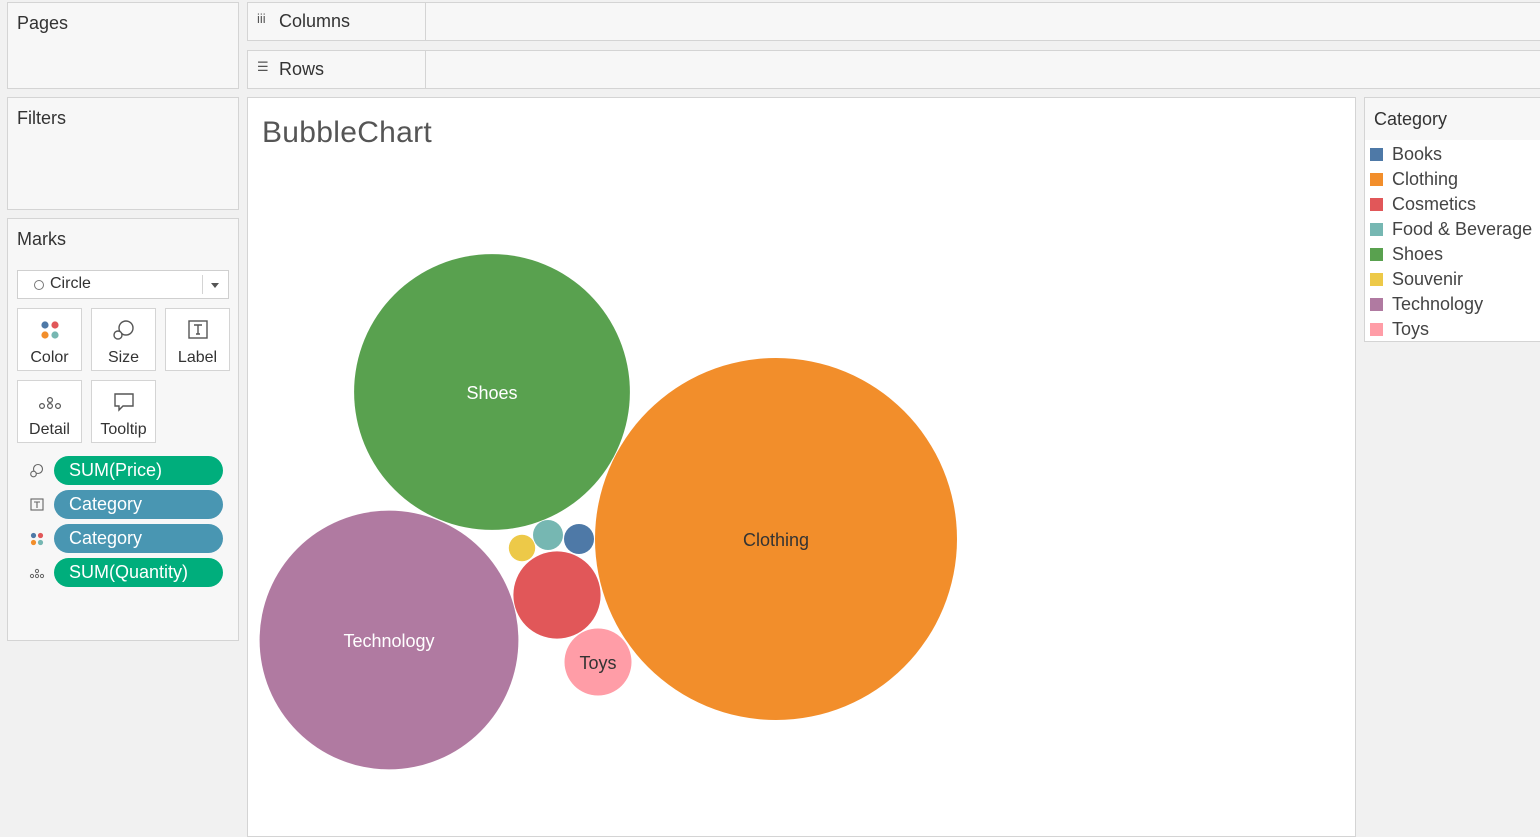  Describe the element at coordinates (1452, 119) in the screenshot. I see `legend-header: Category` at that location.